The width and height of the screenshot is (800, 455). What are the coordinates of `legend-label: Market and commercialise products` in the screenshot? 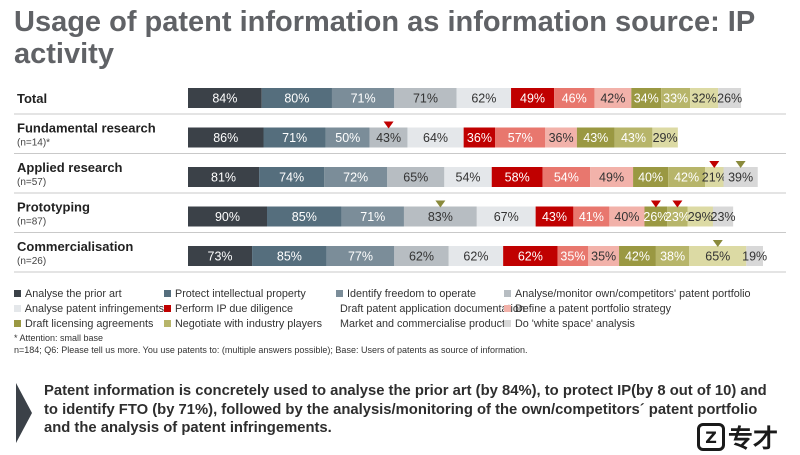 It's located at (425, 323).